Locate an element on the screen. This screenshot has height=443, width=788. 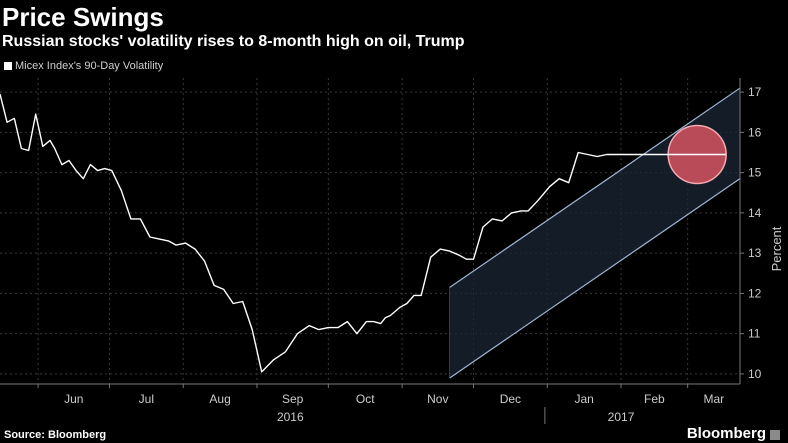
x-tick-label: Sep is located at coordinates (293, 399).